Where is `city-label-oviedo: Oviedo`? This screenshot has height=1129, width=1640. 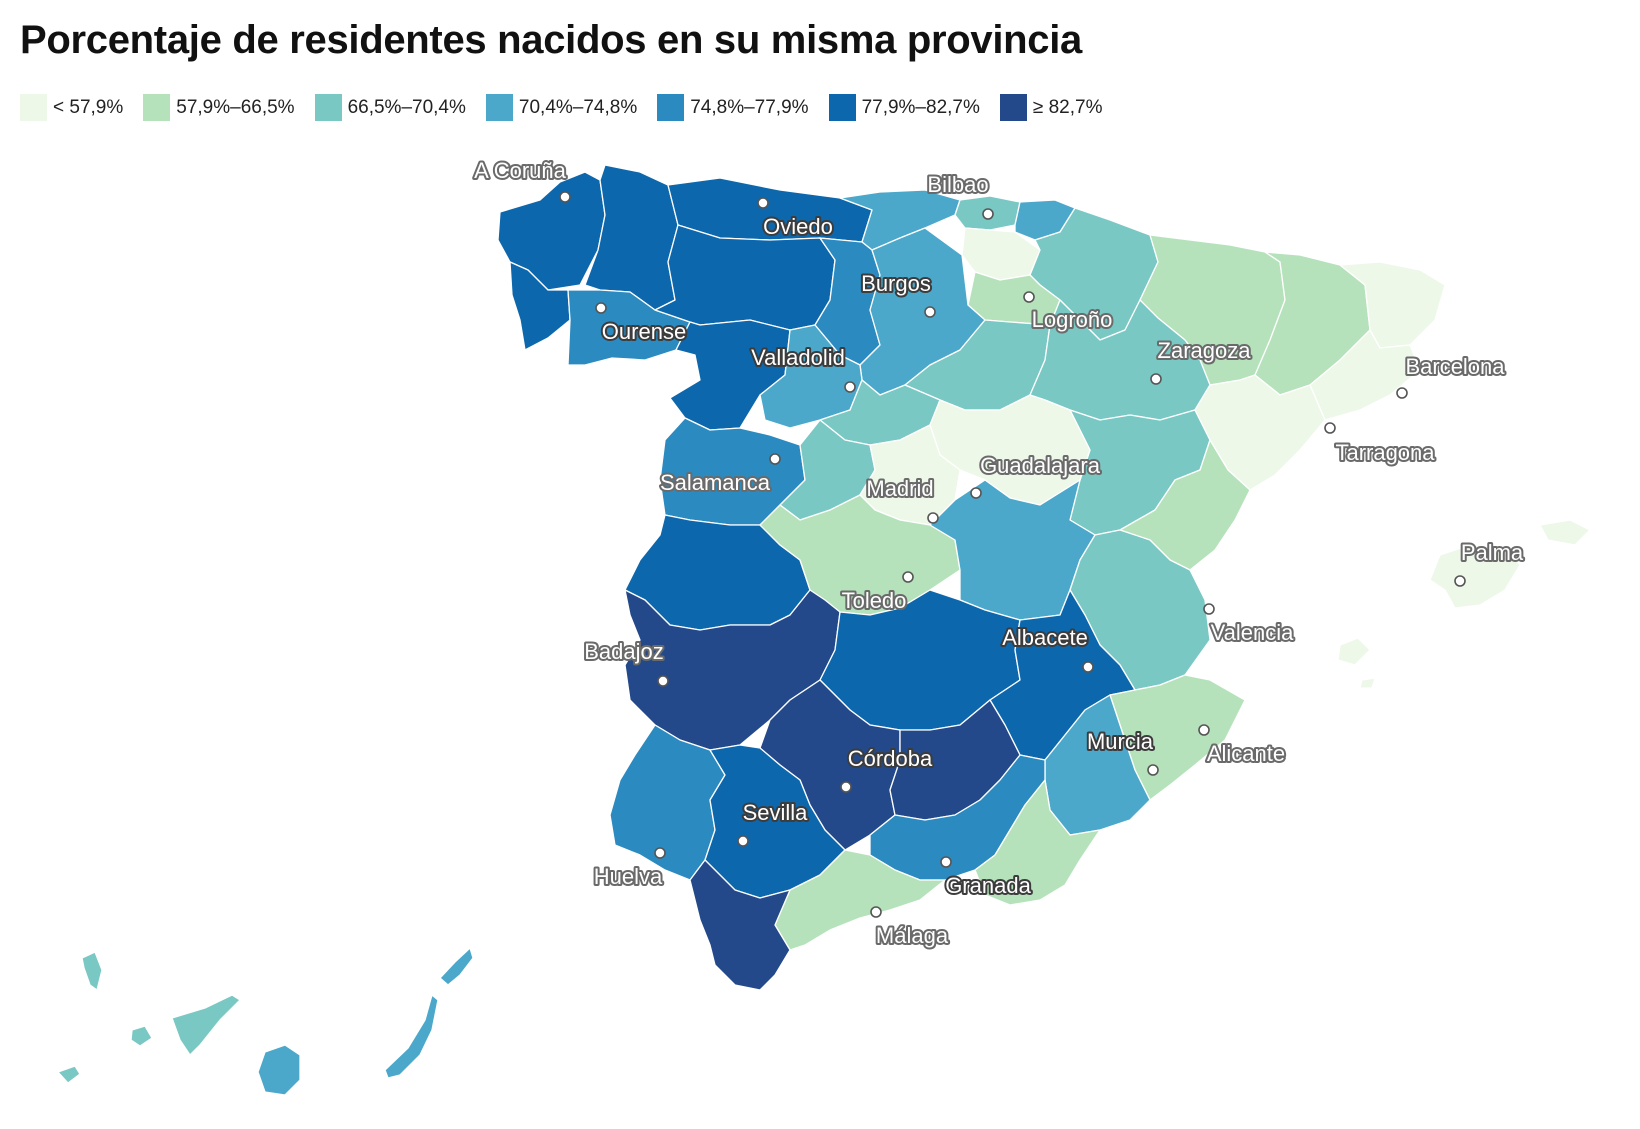
city-label-oviedo: Oviedo is located at coordinates (798, 226).